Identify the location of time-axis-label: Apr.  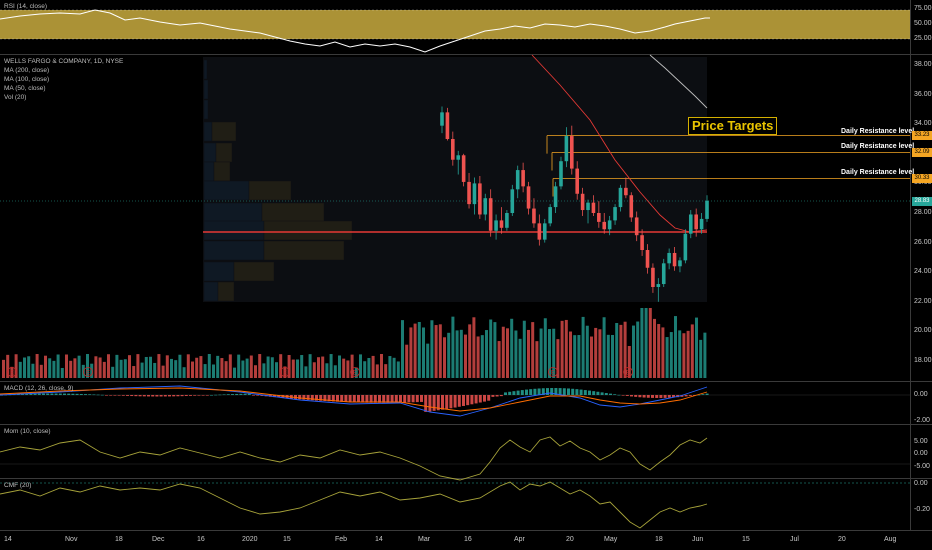
(519, 539).